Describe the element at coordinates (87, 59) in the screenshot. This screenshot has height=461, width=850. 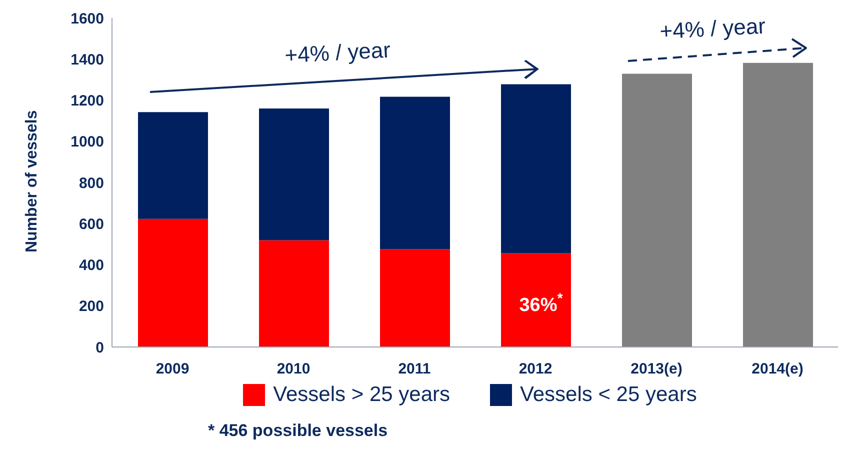
I see `y-tick-label: 1400` at that location.